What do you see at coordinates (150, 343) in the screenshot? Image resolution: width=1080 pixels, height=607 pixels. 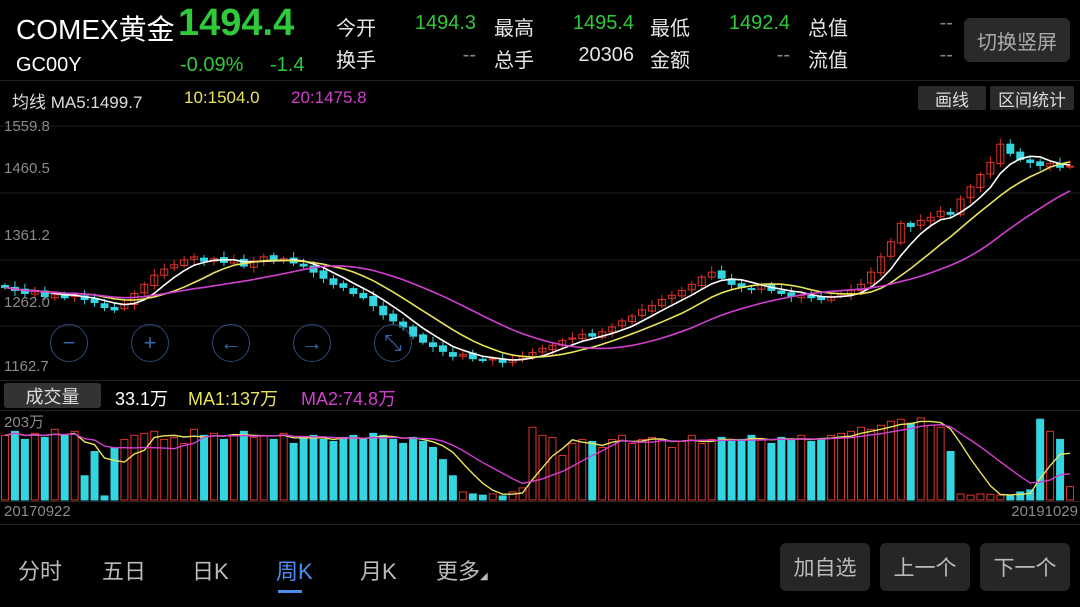 I see `zoom-in-icon: +` at bounding box center [150, 343].